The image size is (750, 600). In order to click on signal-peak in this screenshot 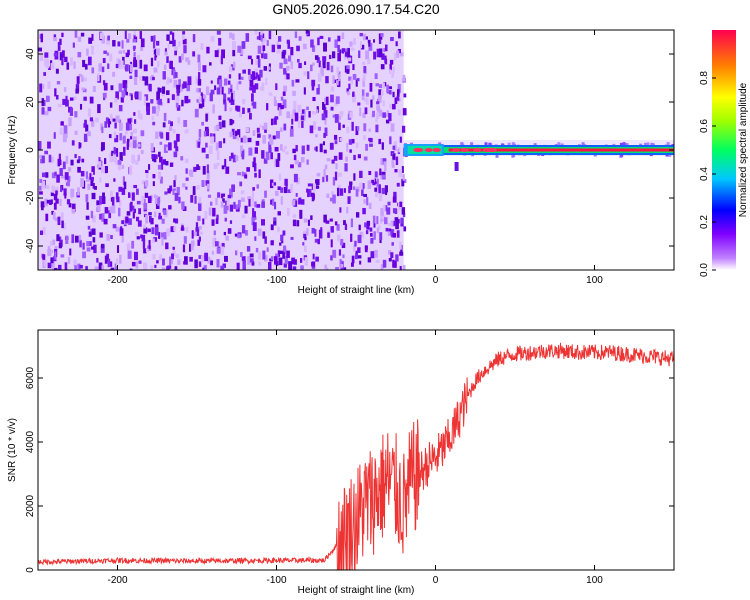, I will do `click(455, 150)`.